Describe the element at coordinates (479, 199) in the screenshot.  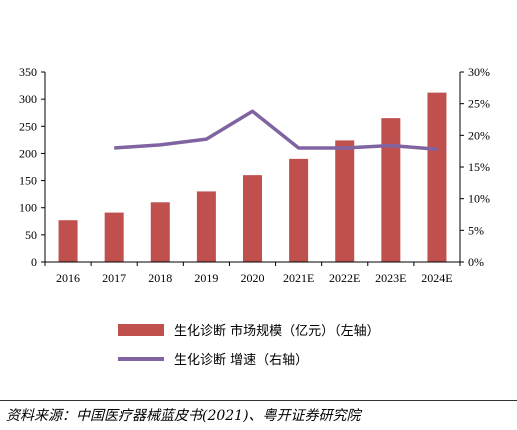
I see `y-right-tick-label: 10%` at that location.